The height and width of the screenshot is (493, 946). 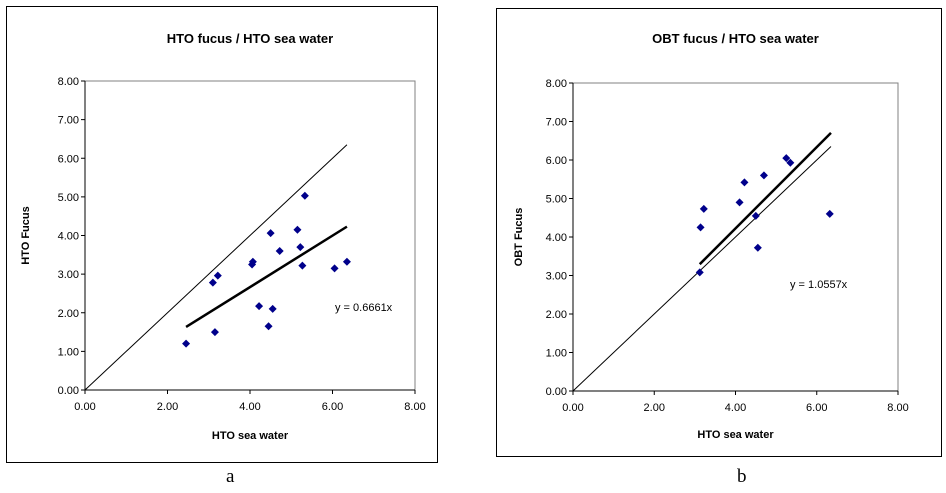 What do you see at coordinates (816, 408) in the screenshot?
I see `x-tick-label-b: 6.00` at bounding box center [816, 408].